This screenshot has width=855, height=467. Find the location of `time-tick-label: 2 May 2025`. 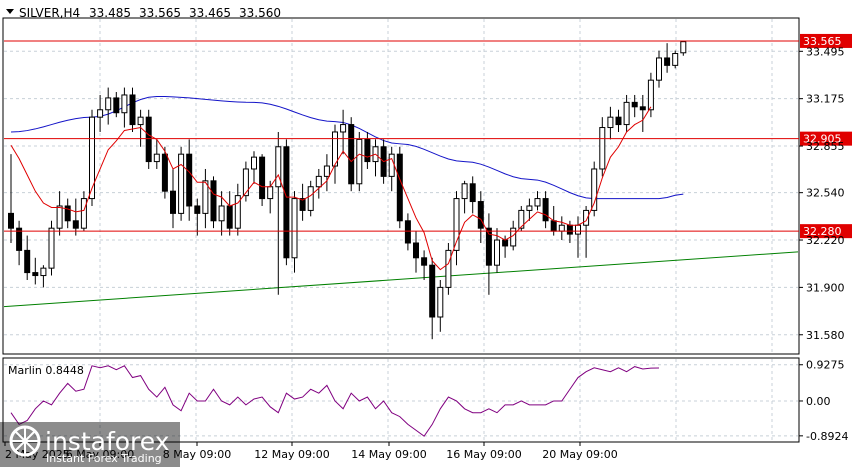

time-tick-label: 2 May 2025 is located at coordinates (37, 454).